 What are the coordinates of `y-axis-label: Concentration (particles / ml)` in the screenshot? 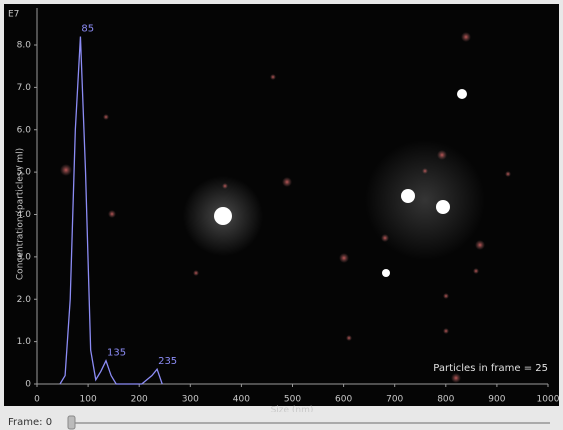 It's located at (21, 214).